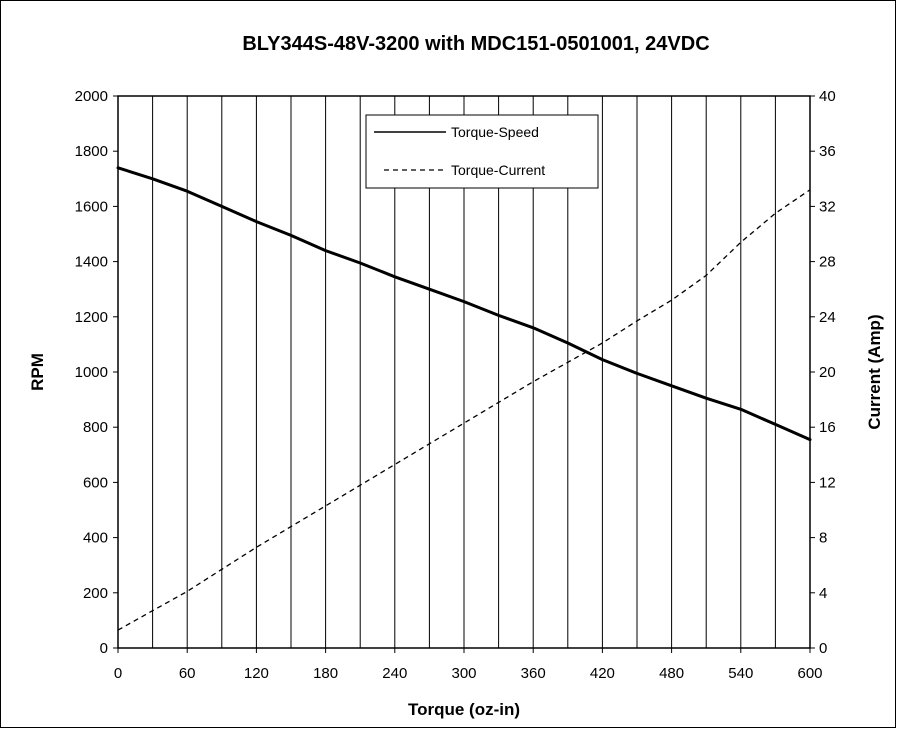 This screenshot has width=900, height=730. Describe the element at coordinates (95, 538) in the screenshot. I see `y-tick-label: 400` at that location.